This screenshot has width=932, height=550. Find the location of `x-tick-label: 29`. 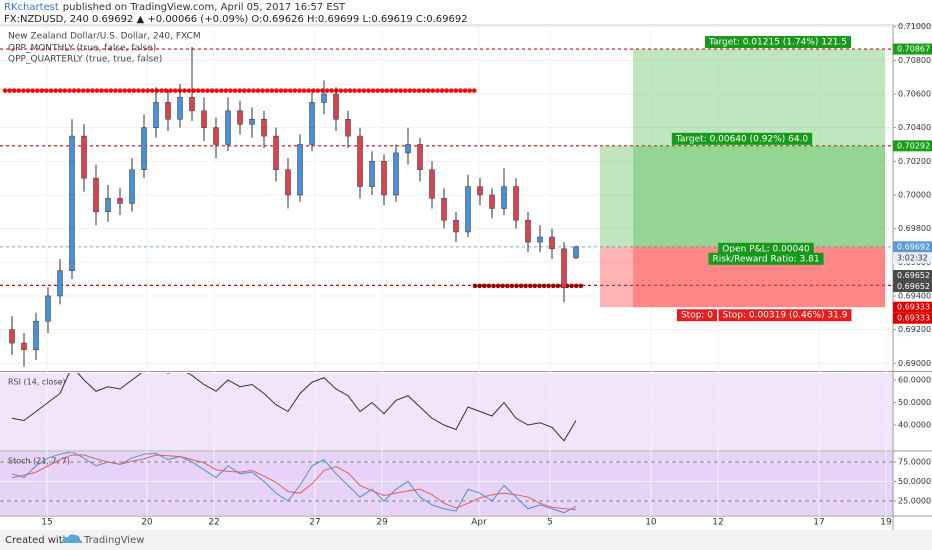

x-tick-label: 29 is located at coordinates (382, 523).